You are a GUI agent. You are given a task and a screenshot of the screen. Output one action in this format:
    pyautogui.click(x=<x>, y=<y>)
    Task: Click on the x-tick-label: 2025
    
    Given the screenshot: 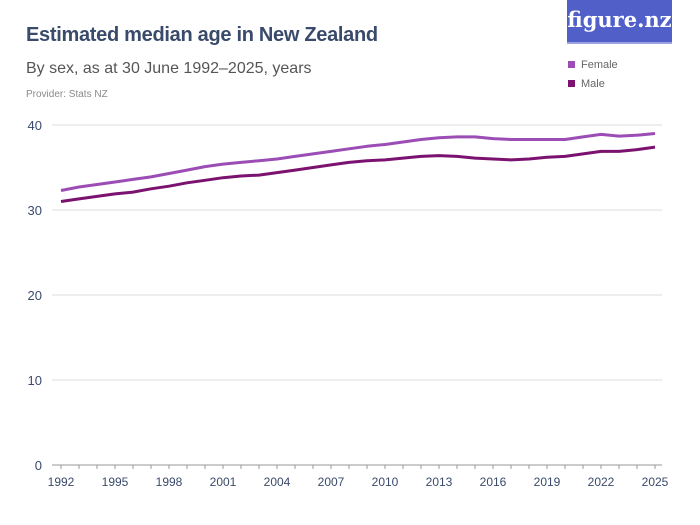 What is the action you would take?
    pyautogui.click(x=655, y=482)
    